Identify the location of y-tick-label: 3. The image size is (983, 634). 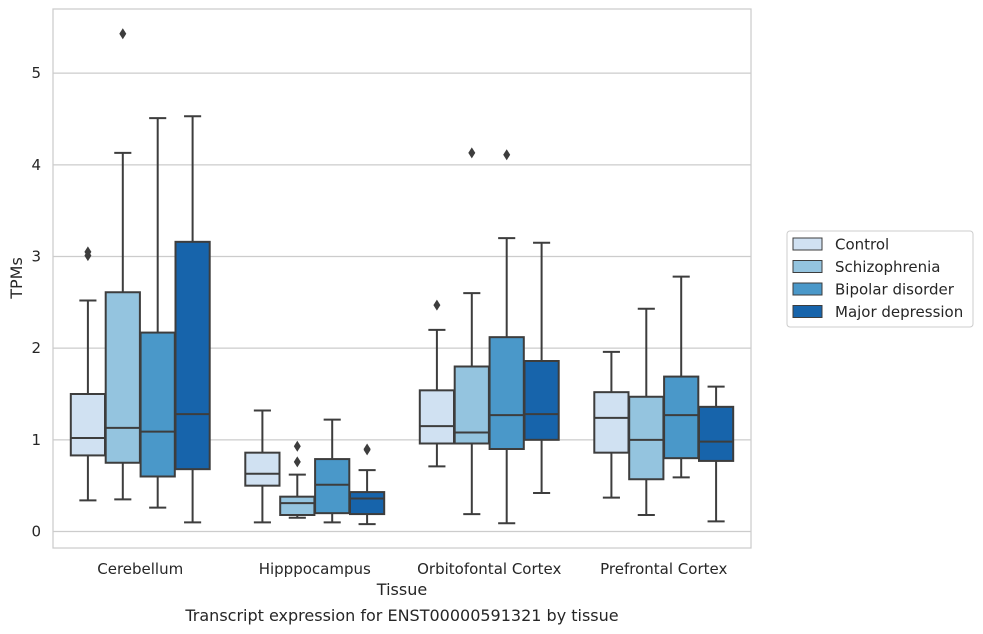
(36, 257).